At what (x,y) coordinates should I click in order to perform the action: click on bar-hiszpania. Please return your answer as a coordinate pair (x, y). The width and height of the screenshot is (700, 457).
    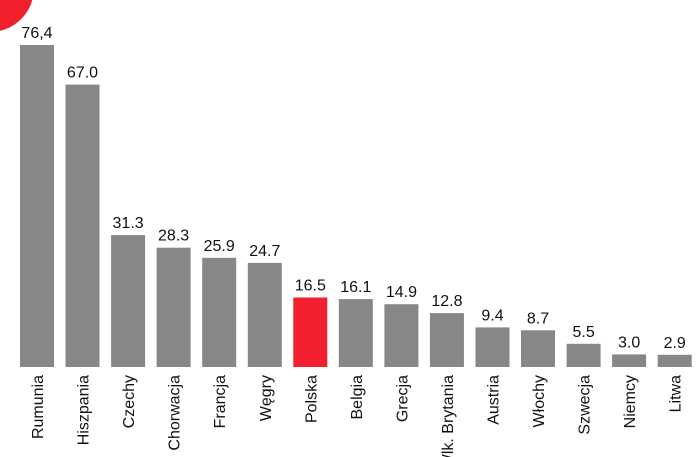
    Looking at the image, I should click on (82, 225).